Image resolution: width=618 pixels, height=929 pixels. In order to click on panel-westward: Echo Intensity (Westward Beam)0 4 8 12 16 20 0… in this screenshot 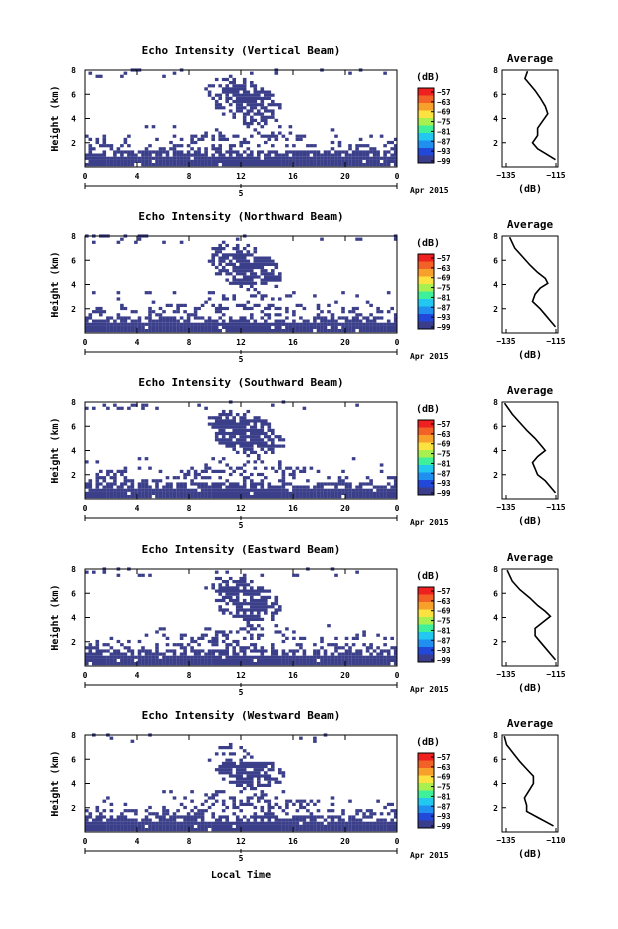, I will do `click(307, 786)`.